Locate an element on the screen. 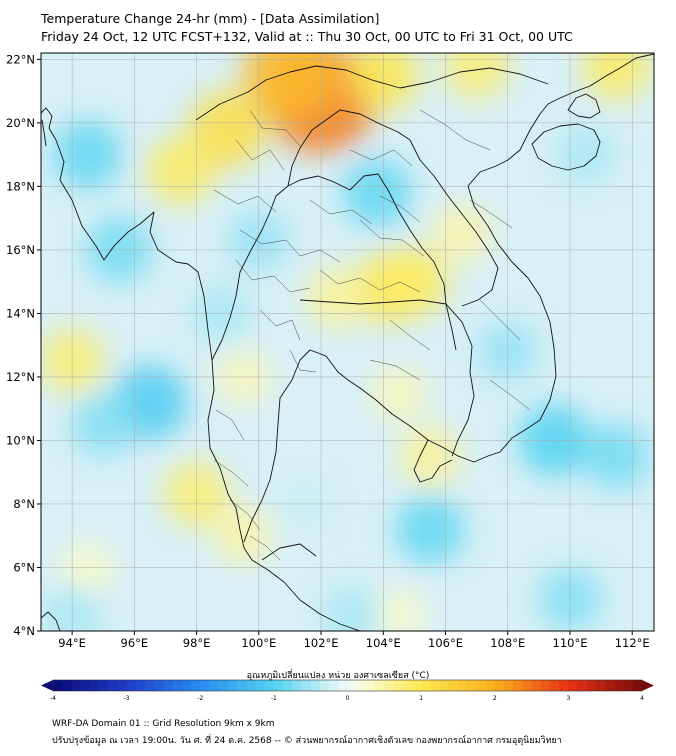 This screenshot has height=756, width=676. colorbar-ticks: -4 -3 -2 -1 0 1 2 3 4 is located at coordinates (347, 698).